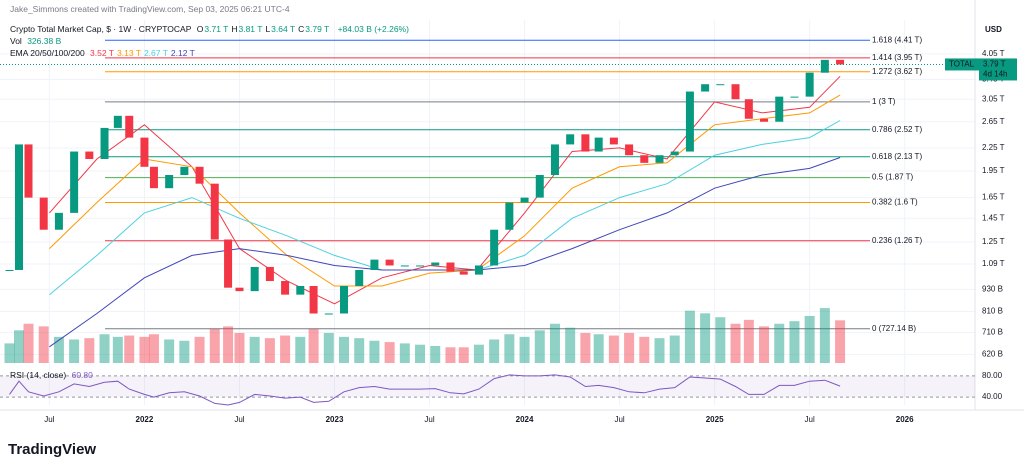 The width and height of the screenshot is (1024, 471). What do you see at coordinates (992, 289) in the screenshot?
I see `y-tick-label: 930 B` at bounding box center [992, 289].